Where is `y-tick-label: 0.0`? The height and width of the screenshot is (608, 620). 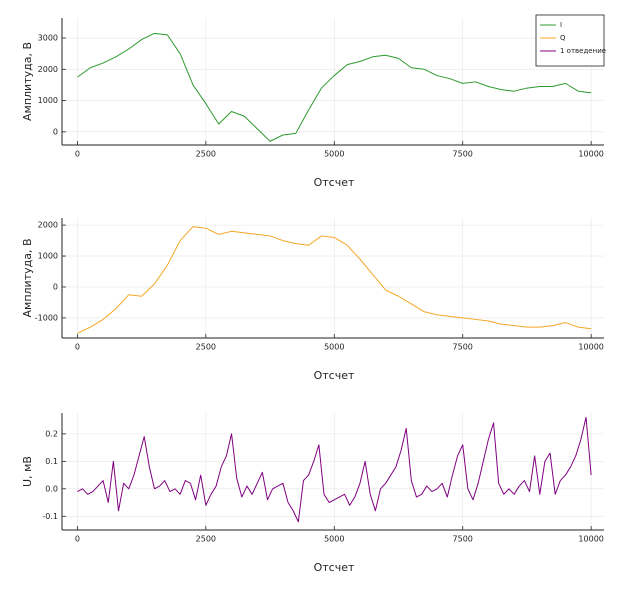
y-tick-label: 0.0 is located at coordinates (51, 488).